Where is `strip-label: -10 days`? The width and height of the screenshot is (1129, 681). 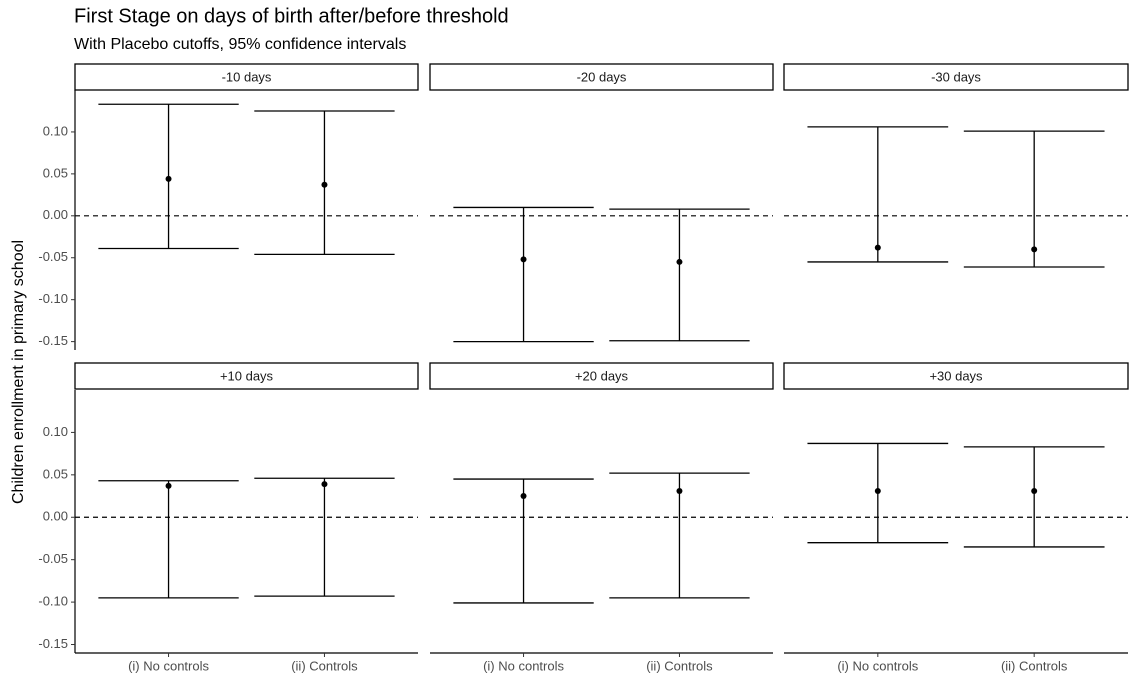 strip-label: -10 days is located at coordinates (247, 76).